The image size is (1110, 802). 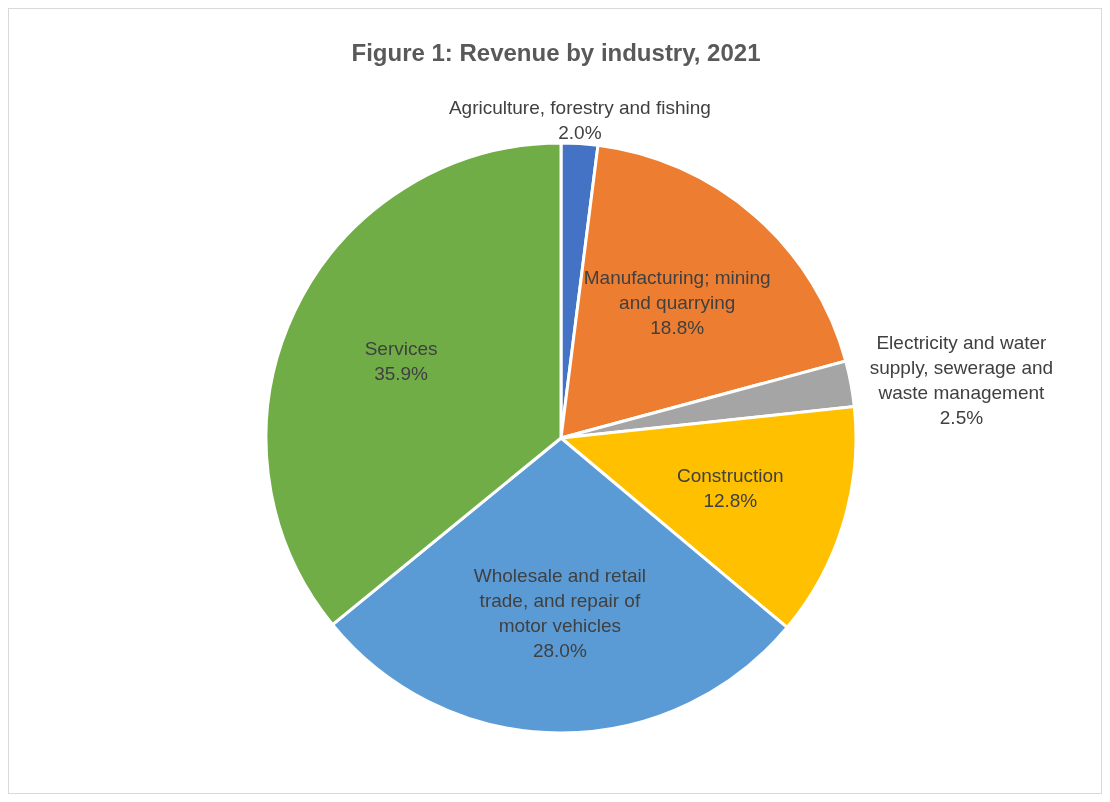 I want to click on data-label: 28.0%, so click(x=559, y=651).